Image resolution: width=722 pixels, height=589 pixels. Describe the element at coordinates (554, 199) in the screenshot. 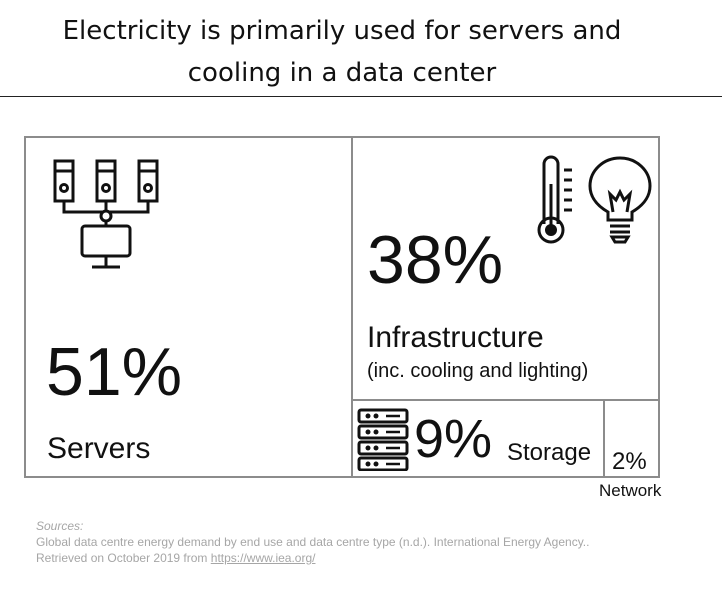

I see `thermometer-icon` at that location.